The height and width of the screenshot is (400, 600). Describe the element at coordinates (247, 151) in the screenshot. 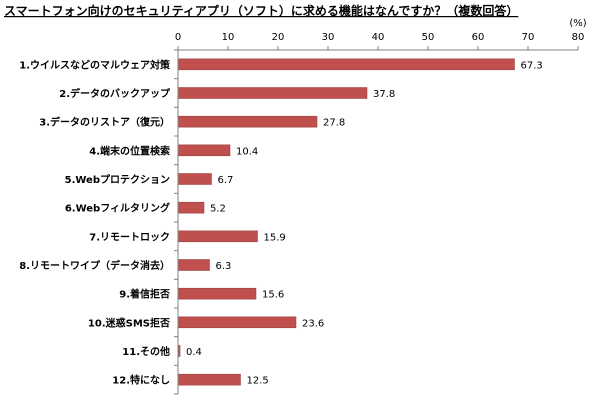

I see `value-label: 10.4` at that location.